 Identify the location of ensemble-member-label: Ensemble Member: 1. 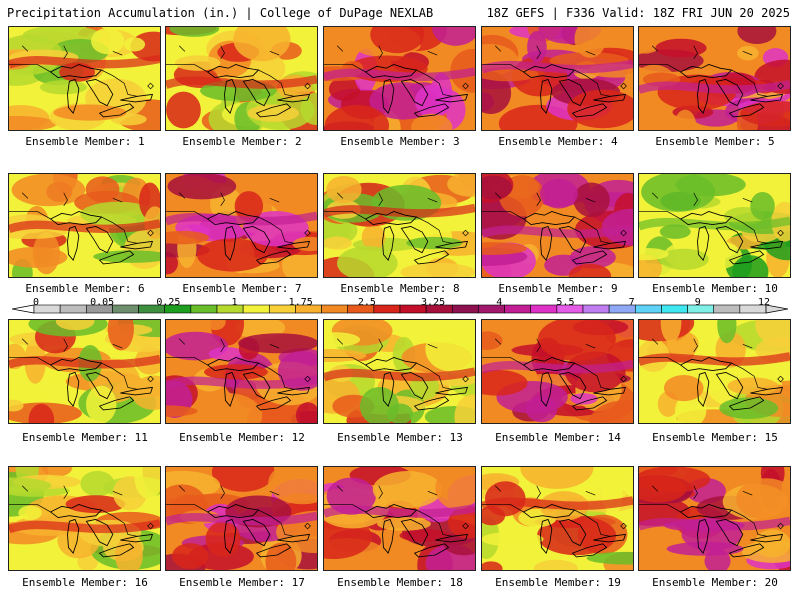
(85, 141).